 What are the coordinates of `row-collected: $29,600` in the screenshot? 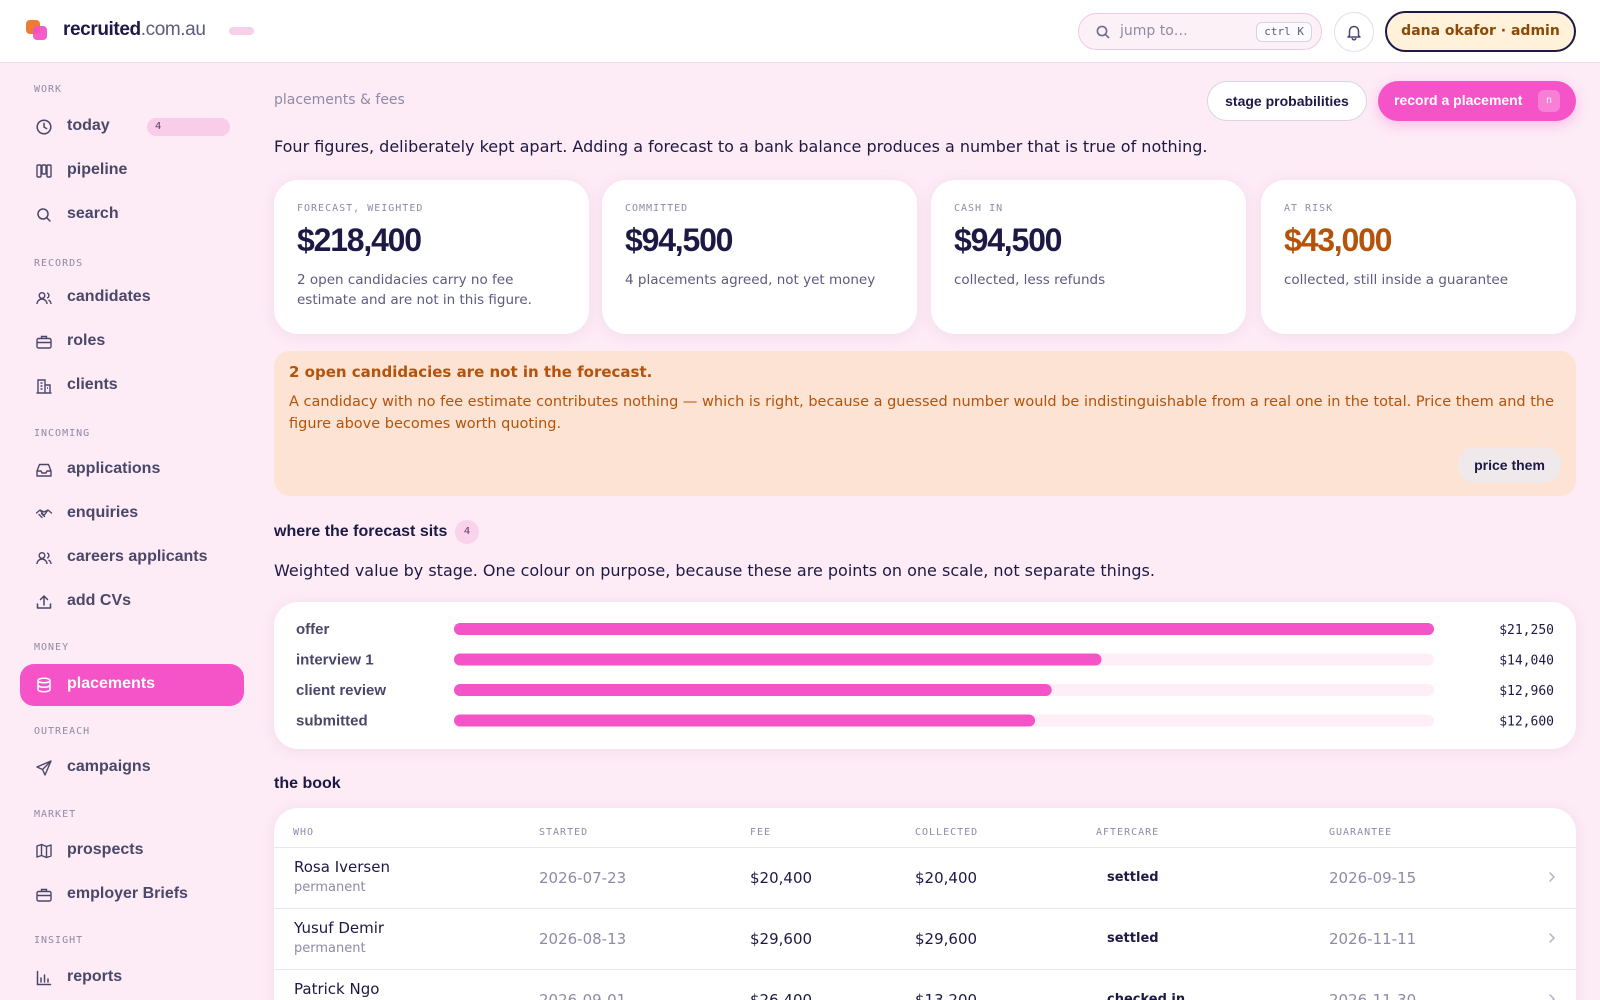 It's located at (946, 939).